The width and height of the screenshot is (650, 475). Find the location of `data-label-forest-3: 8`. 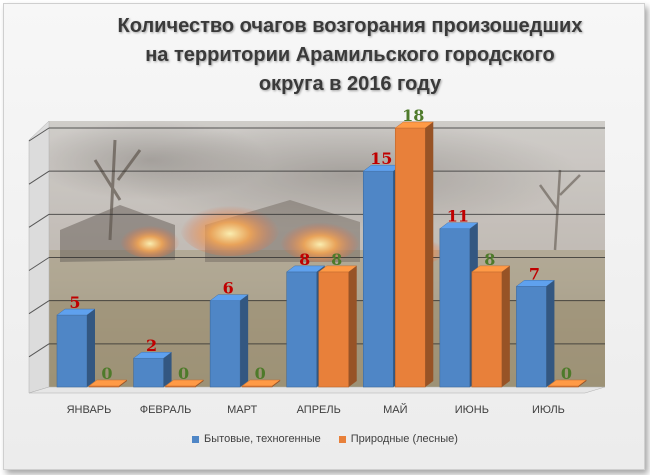

data-label-forest-3: 8 is located at coordinates (336, 259).